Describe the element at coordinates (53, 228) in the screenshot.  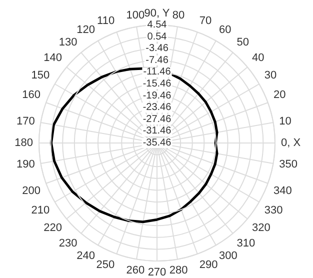
I see `spoke-label: 220` at that location.